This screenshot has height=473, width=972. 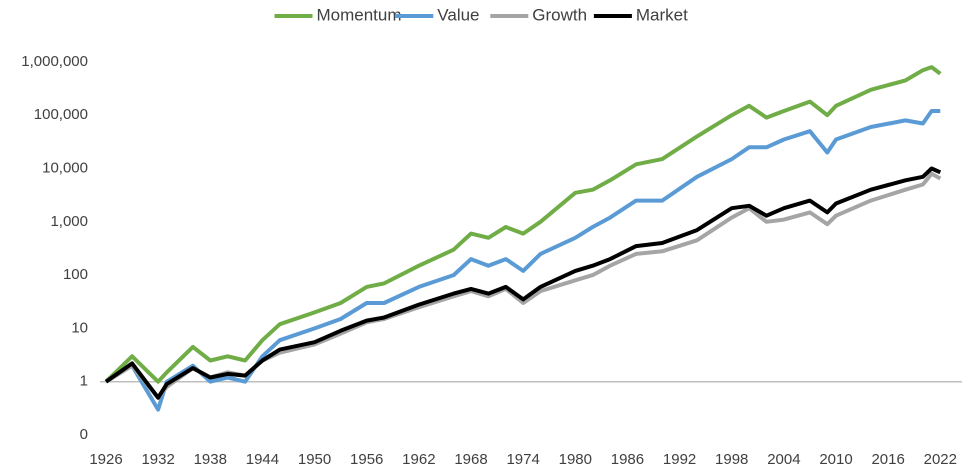 I want to click on x-tick-label: 1968, so click(x=470, y=459).